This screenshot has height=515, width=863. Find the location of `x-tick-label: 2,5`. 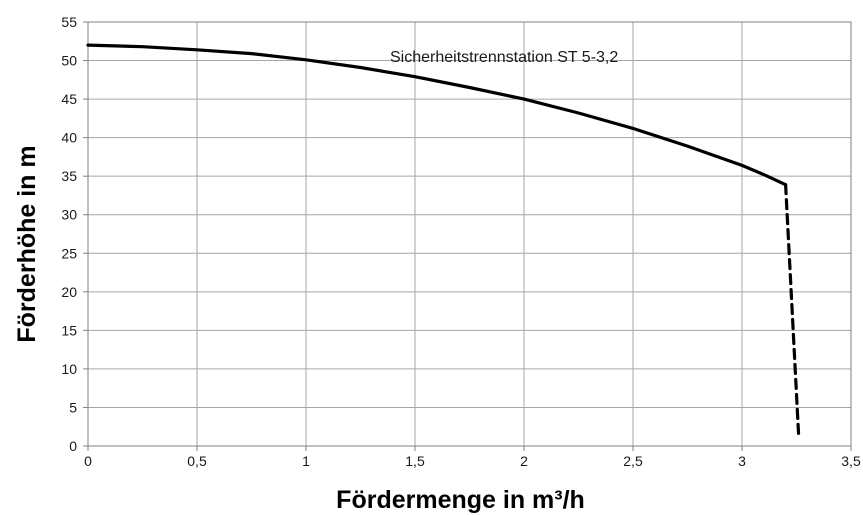

x-tick-label: 2,5 is located at coordinates (633, 461).